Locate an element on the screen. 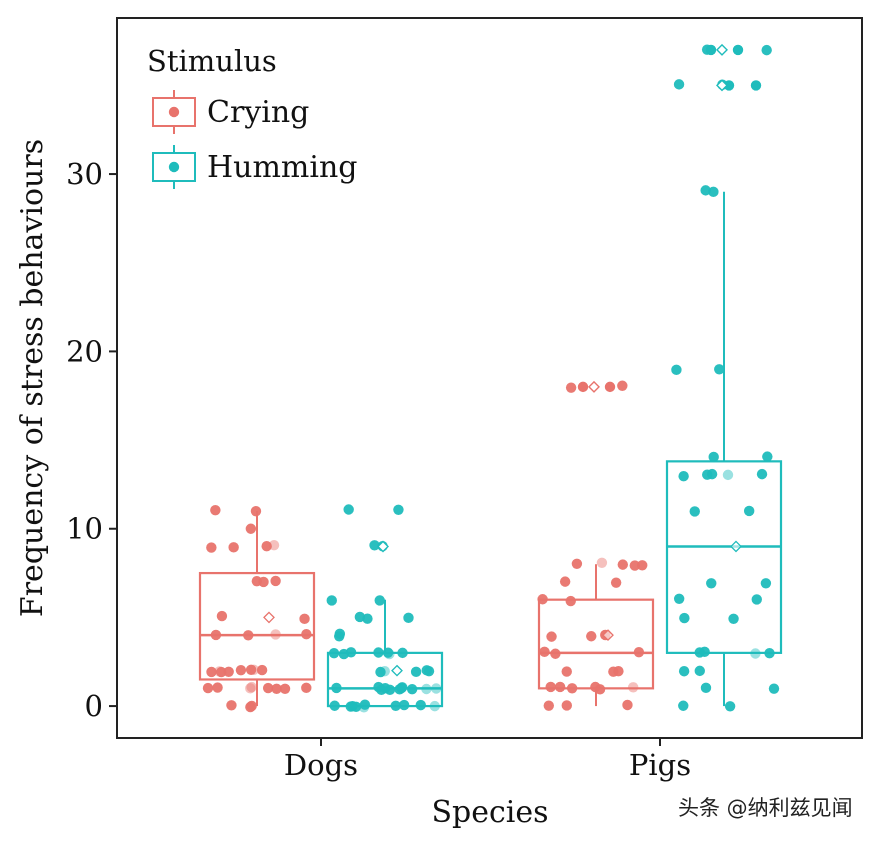  legend-entry: Humming is located at coordinates (255, 167).